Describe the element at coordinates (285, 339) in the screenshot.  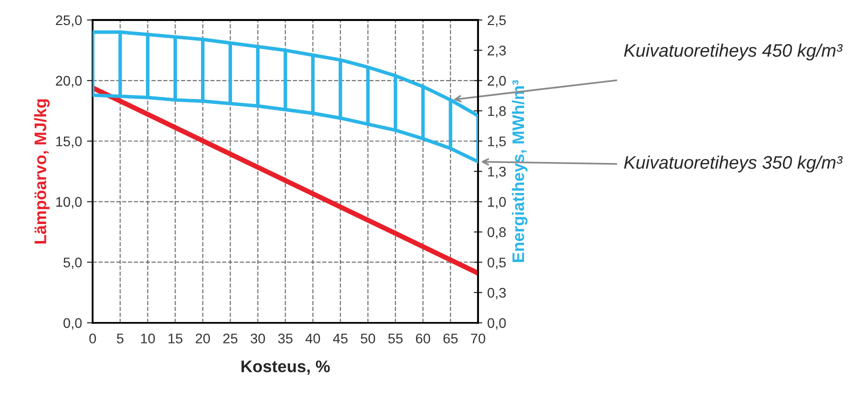
I see `x-tick-label: 35` at that location.